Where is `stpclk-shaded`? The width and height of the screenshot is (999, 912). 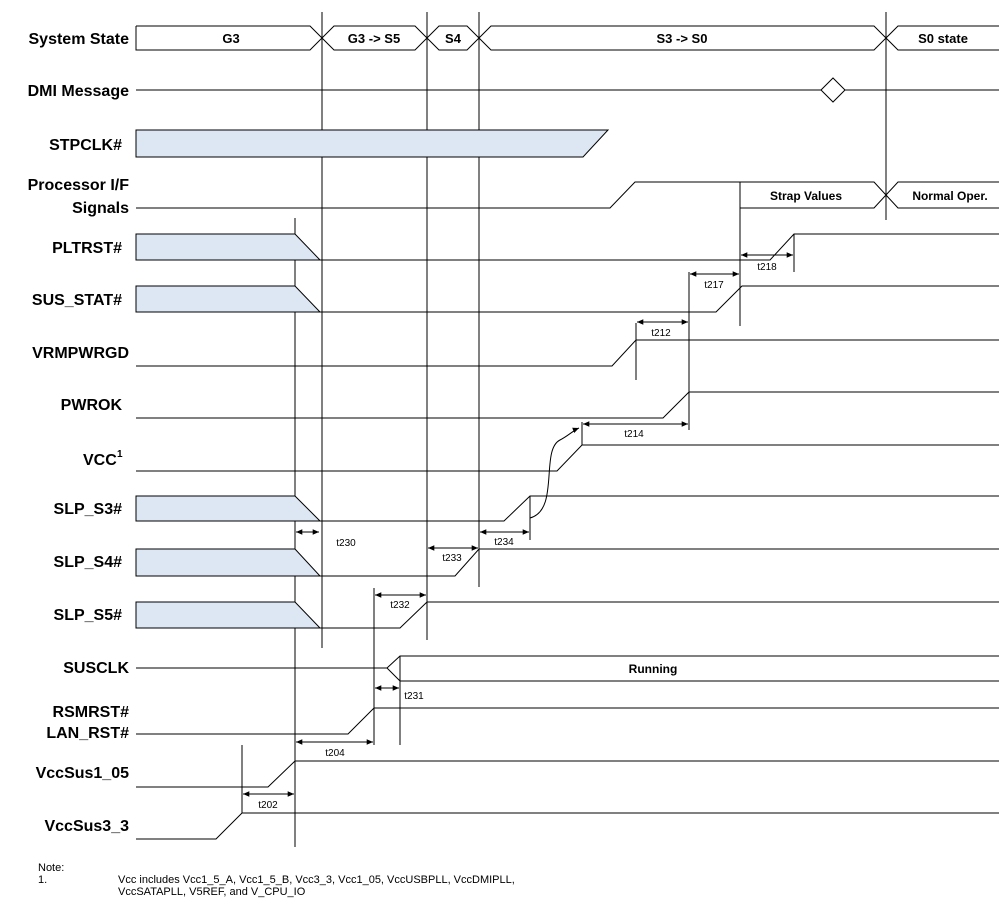
stpclk-shaded is located at coordinates (372, 143).